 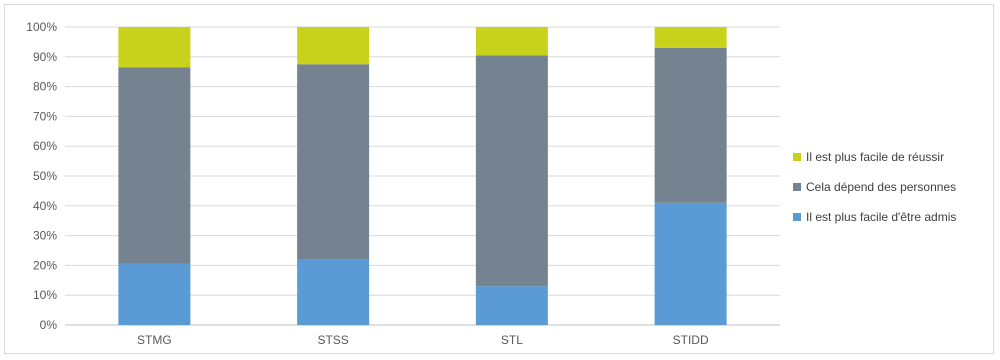 What do you see at coordinates (45, 146) in the screenshot?
I see `y-tick-label: 60%` at bounding box center [45, 146].